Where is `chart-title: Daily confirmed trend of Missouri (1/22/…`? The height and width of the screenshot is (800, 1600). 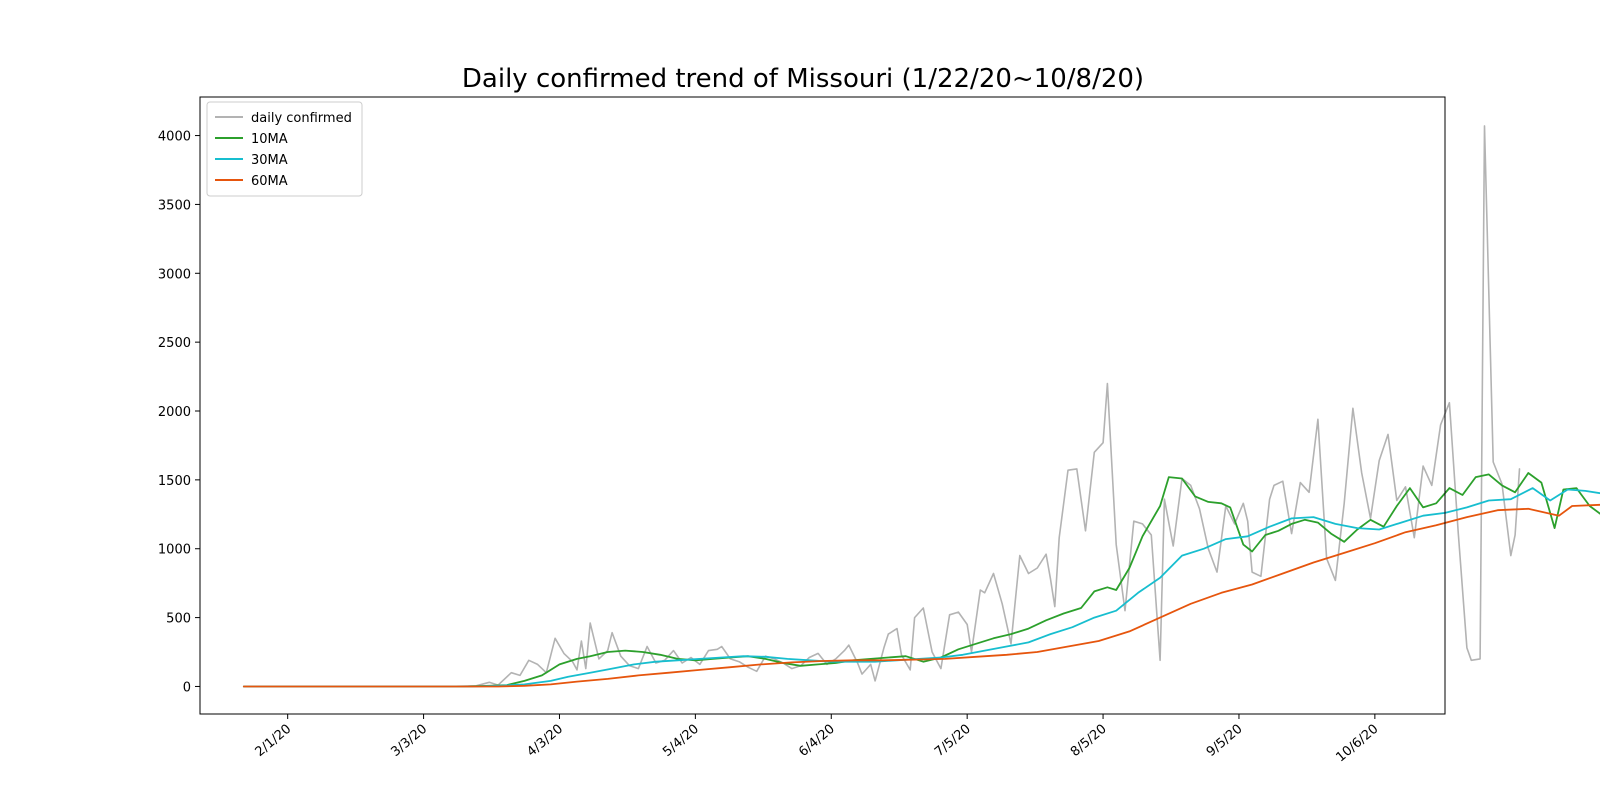
chart-title: Daily confirmed trend of Missouri (1/22/… is located at coordinates (803, 79).